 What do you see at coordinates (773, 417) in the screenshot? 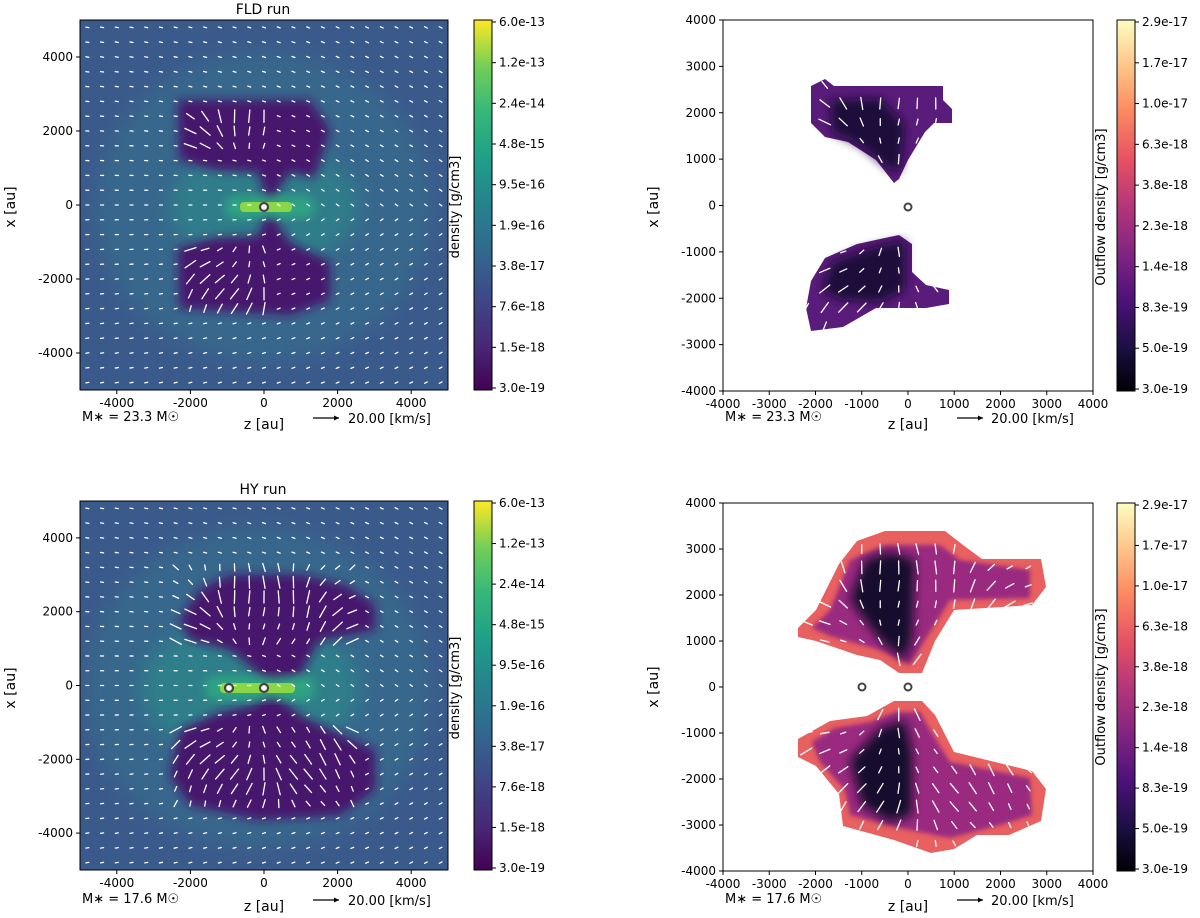
I see `mass-label: M∗ = 23.3 M☉` at bounding box center [773, 417].